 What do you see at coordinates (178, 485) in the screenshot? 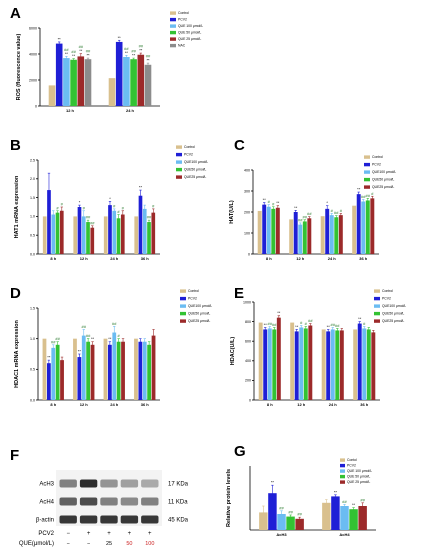
I see `blot-kda-label: 17 KDa` at bounding box center [178, 485].